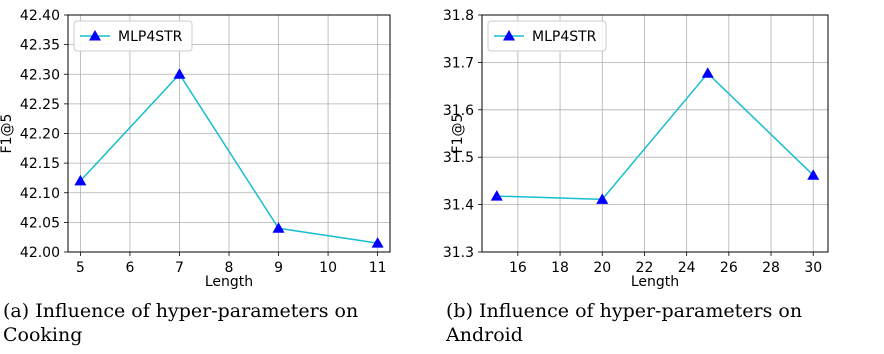  What do you see at coordinates (179, 268) in the screenshot?
I see `x-tick-label: 7` at bounding box center [179, 268].